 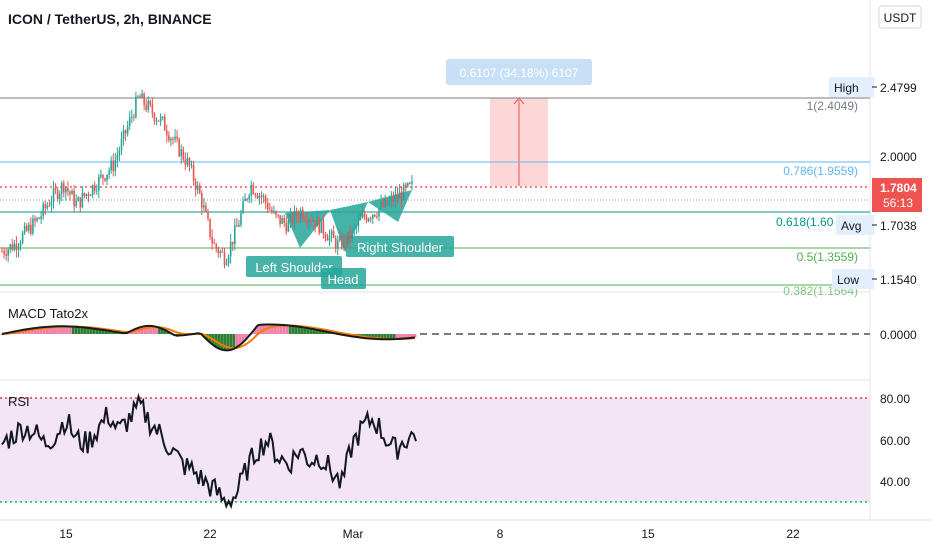 I want to click on last-price-value: 1.7804, so click(x=898, y=188).